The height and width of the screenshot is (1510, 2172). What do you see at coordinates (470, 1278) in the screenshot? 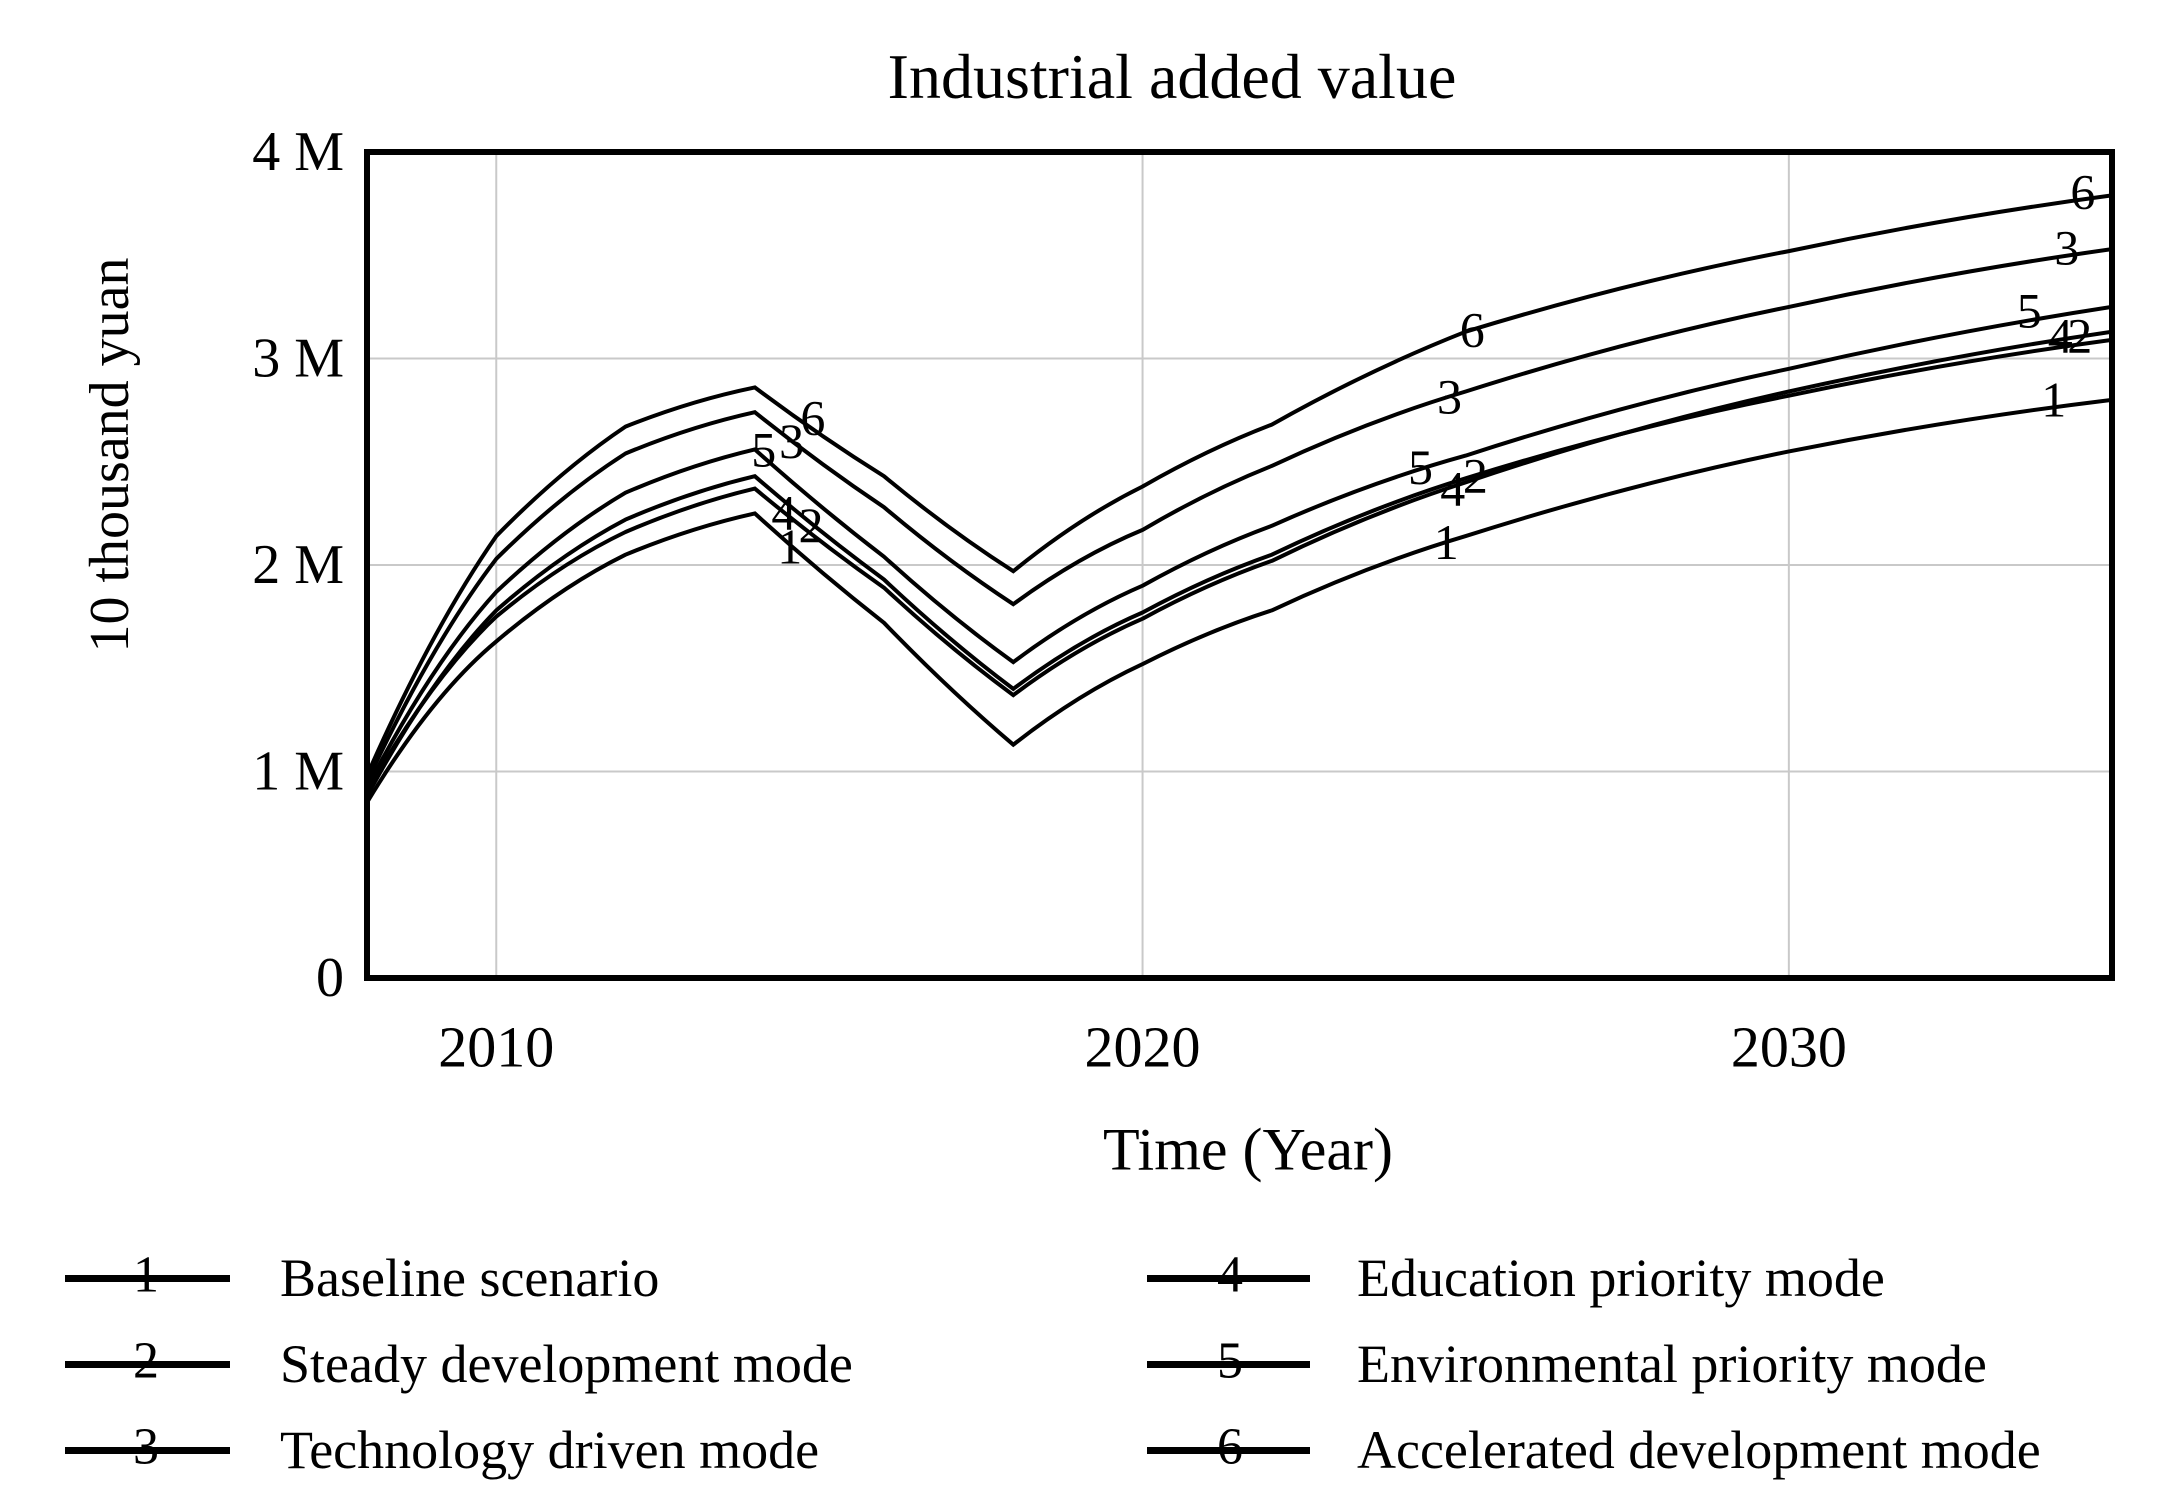
I see `legend-label-1: Baseline scenario` at bounding box center [470, 1278].